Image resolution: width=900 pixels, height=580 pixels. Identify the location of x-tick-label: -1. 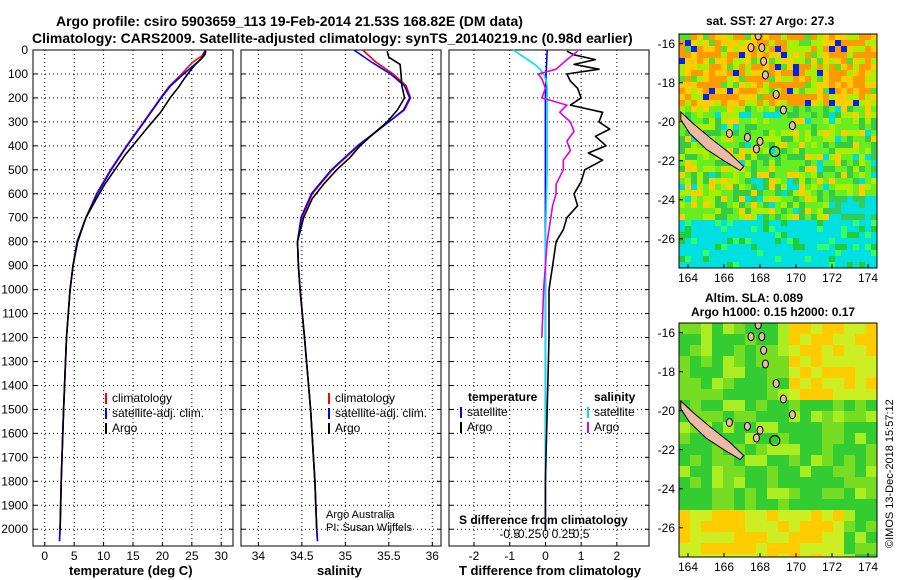
(509, 556).